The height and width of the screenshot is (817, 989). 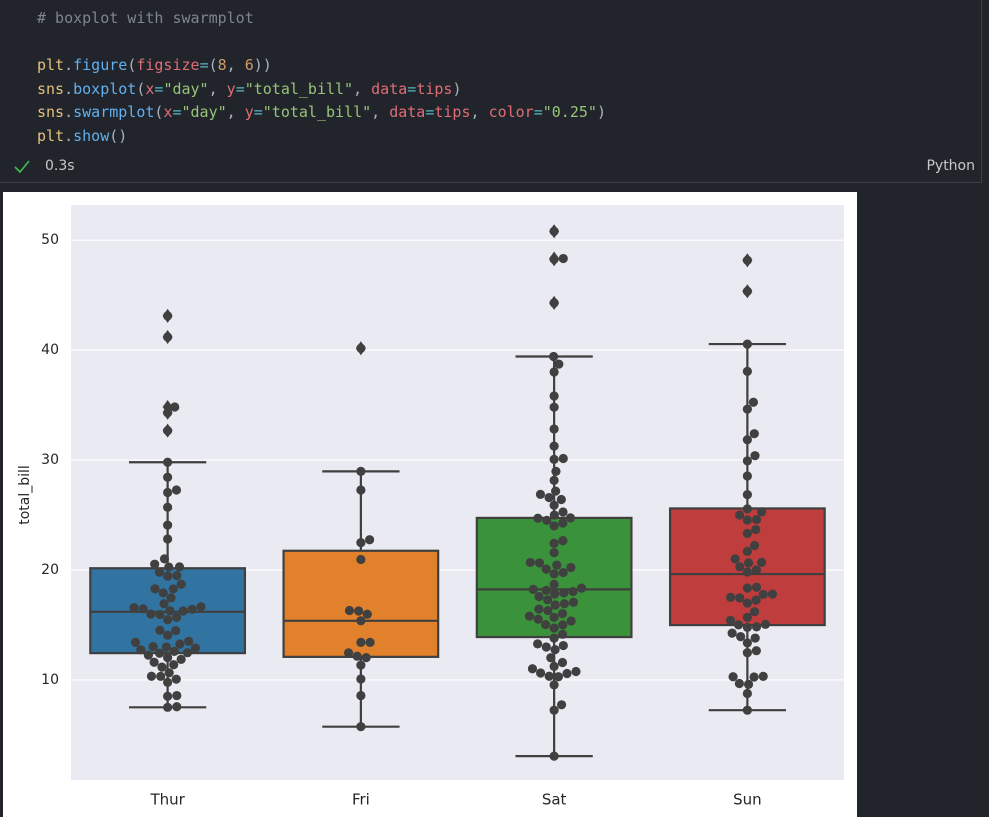 I want to click on exec-time: 0.3s, so click(x=60, y=166).